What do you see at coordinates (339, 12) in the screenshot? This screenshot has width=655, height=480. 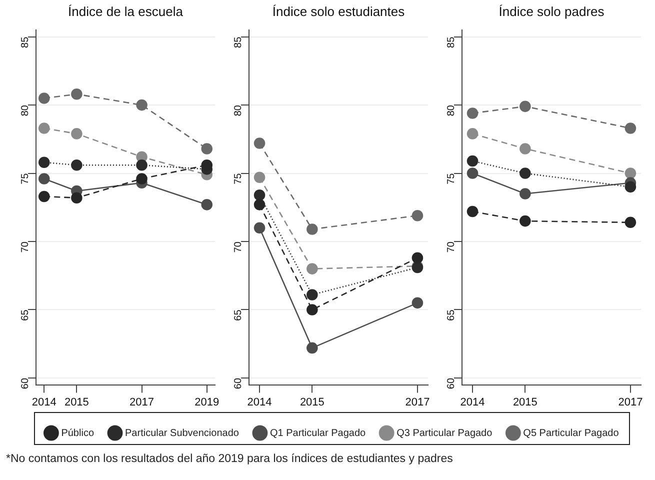 I see `chart-title: Índice solo estudiantes` at bounding box center [339, 12].